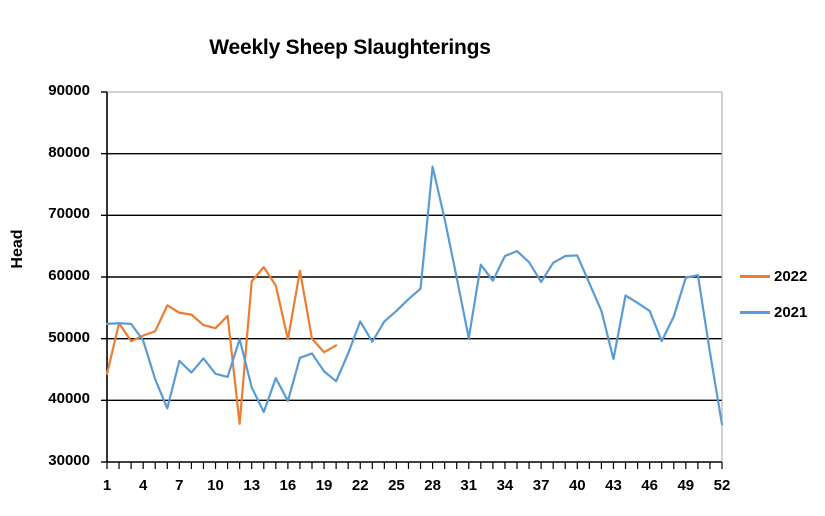  Describe the element at coordinates (350, 47) in the screenshot. I see `chart-title: Weekly Sheep Slaughterings` at that location.